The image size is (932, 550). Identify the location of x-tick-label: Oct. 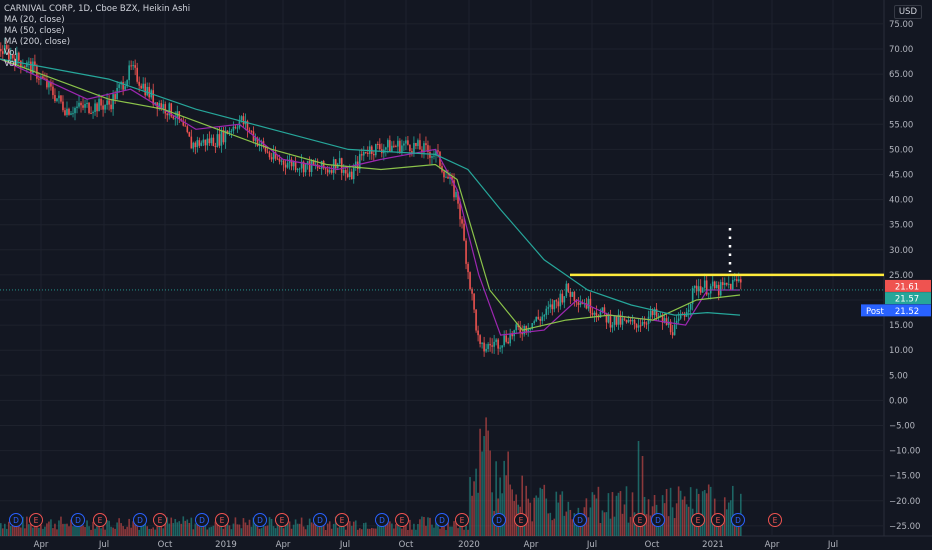
(652, 545).